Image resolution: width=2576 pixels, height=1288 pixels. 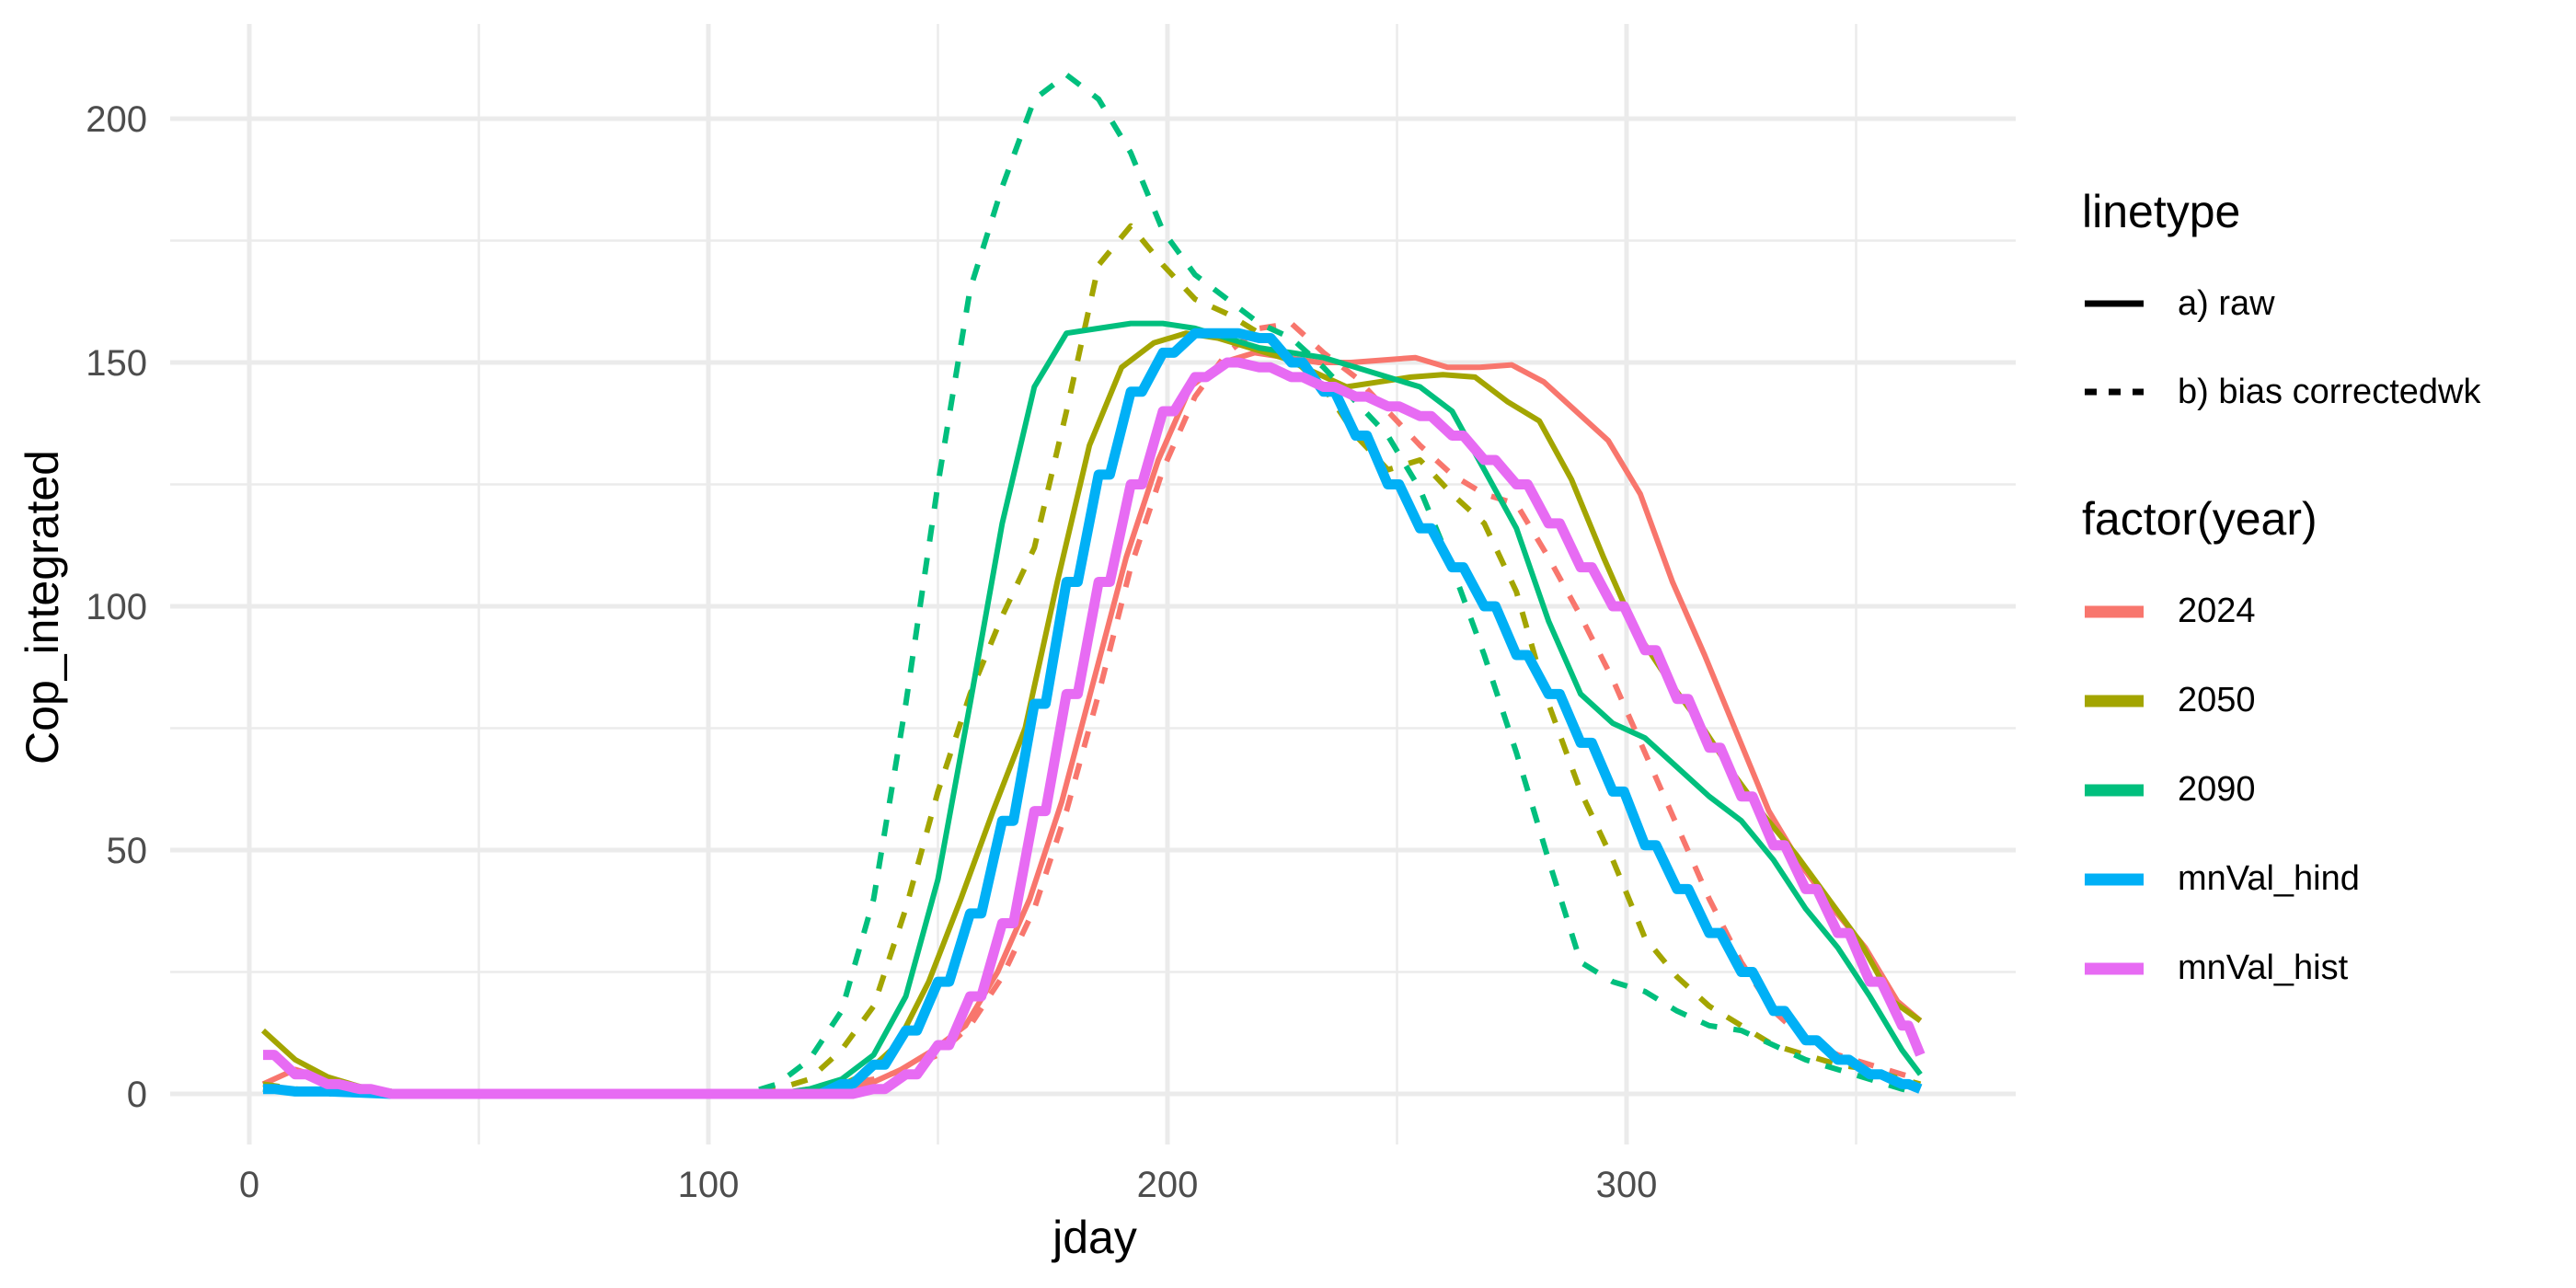 What do you see at coordinates (2217, 700) in the screenshot?
I see `legend-label: 2050` at bounding box center [2217, 700].